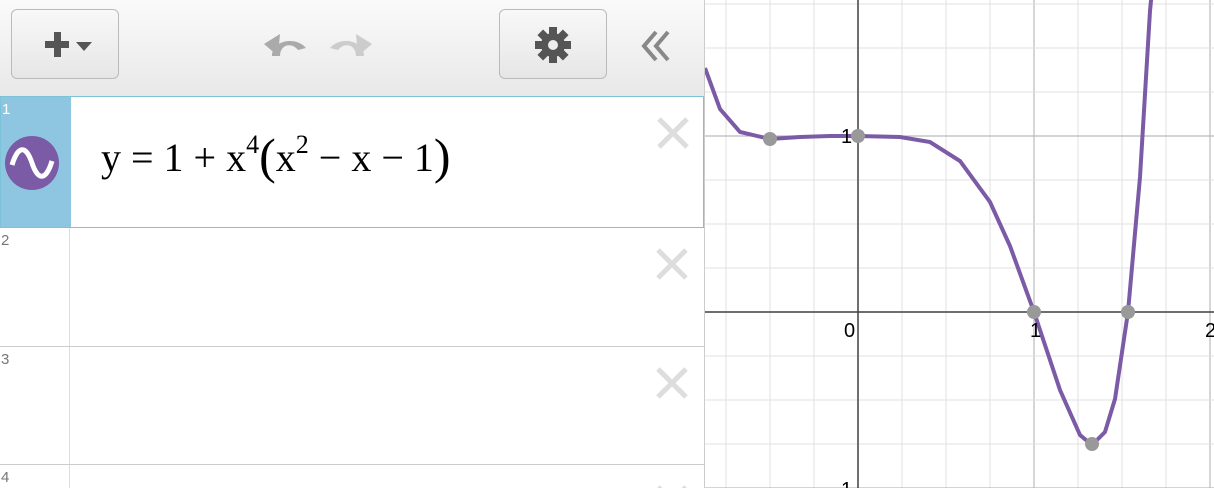 The height and width of the screenshot is (488, 1214). I want to click on exponent: 4, so click(253, 144).